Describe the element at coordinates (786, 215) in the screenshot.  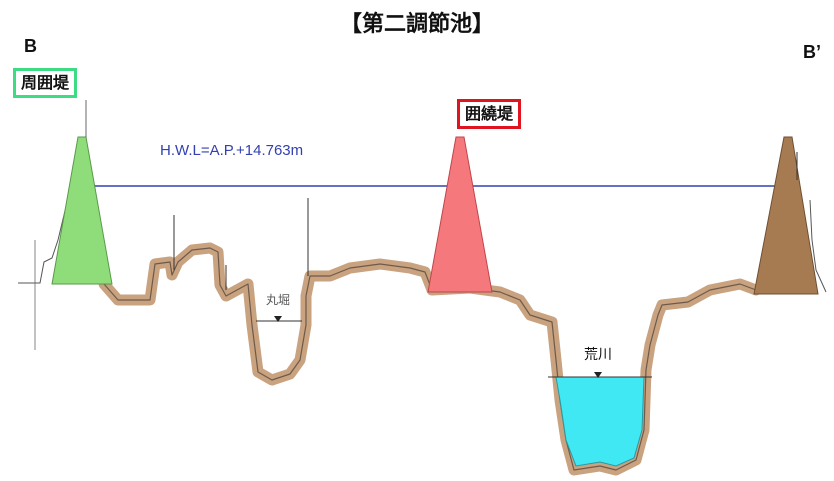
I see `right-levee` at that location.